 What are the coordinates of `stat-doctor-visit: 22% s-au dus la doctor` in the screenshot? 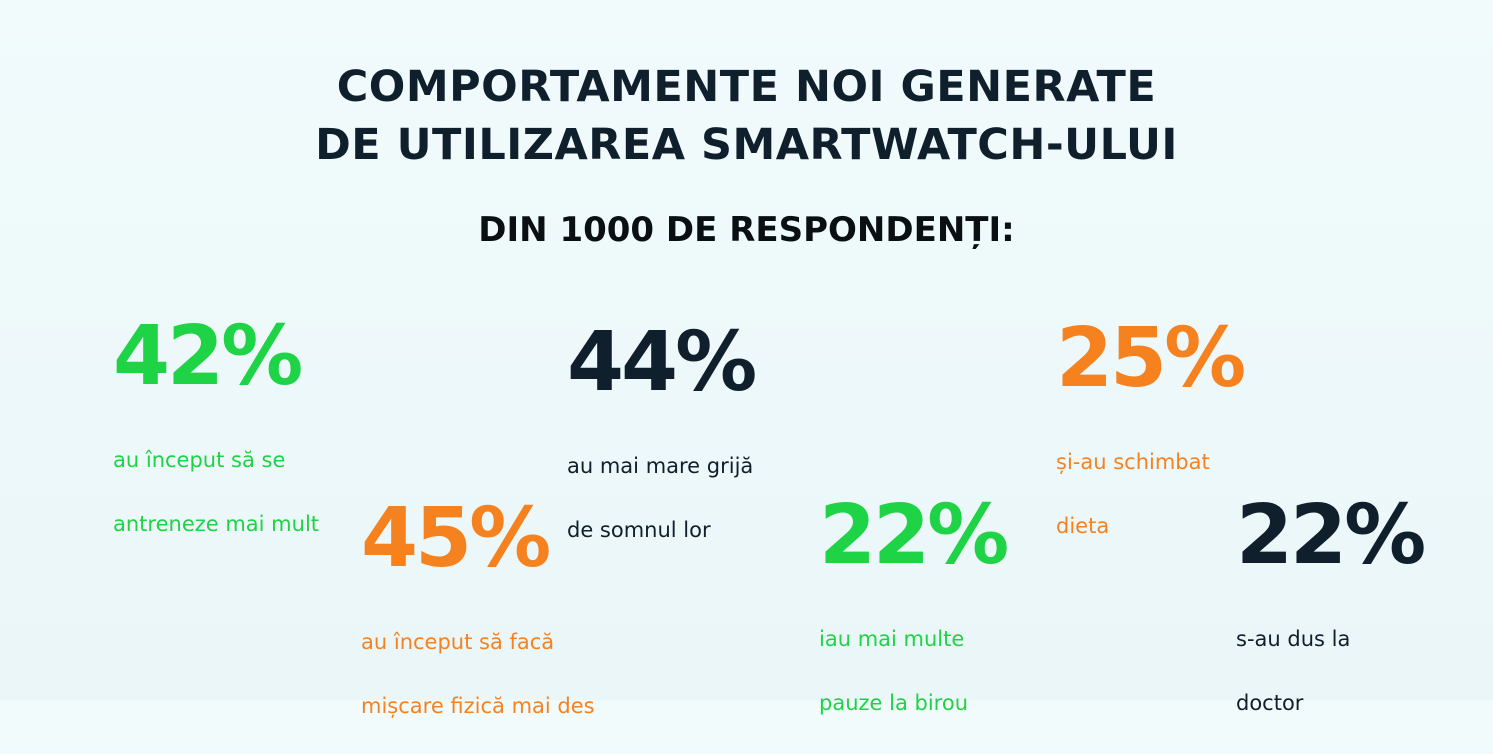 It's located at (1331, 619).